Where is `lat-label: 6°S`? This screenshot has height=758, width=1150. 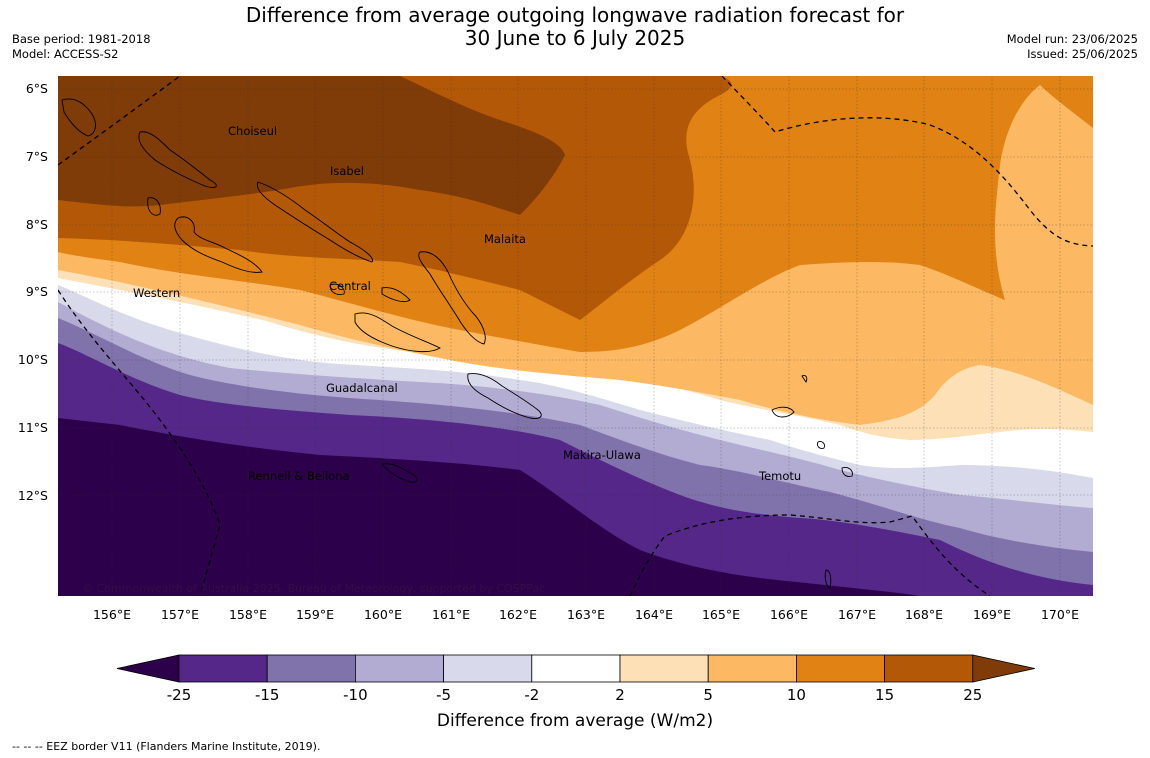 lat-label: 6°S is located at coordinates (37, 88).